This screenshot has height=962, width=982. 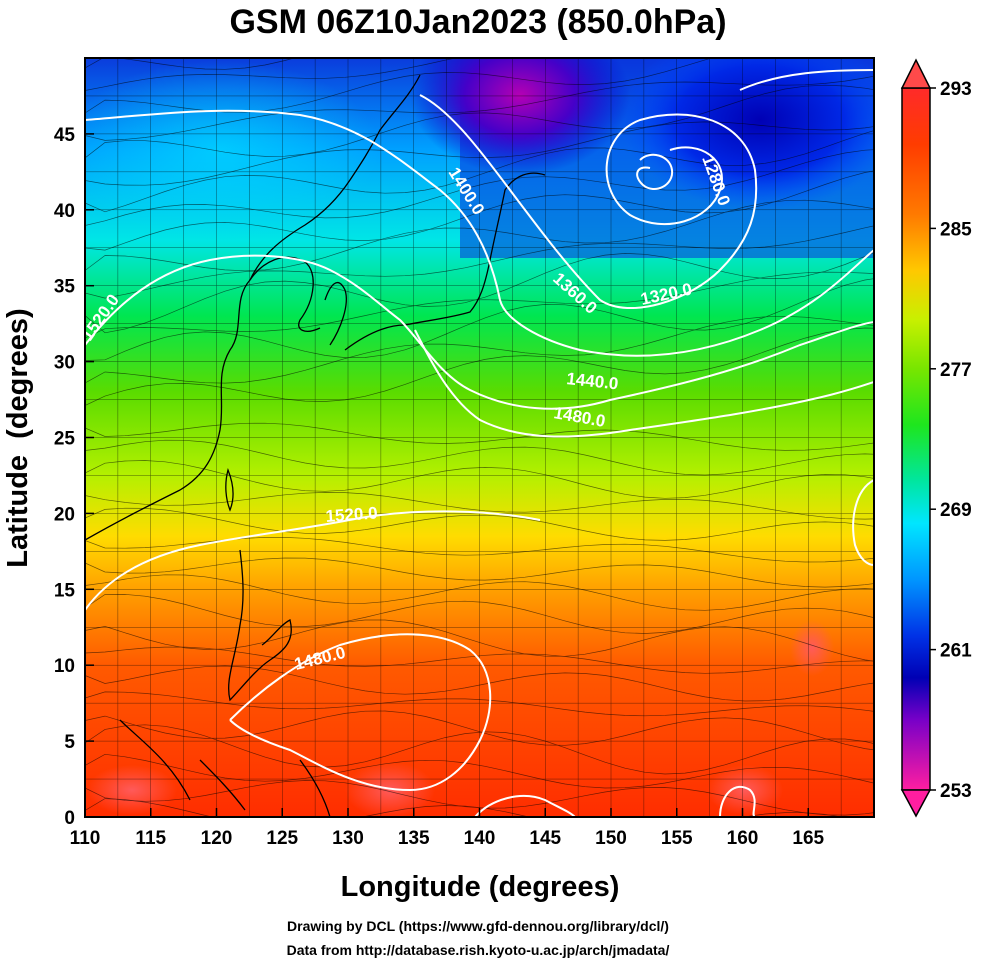 What do you see at coordinates (64, 666) in the screenshot?
I see `y-tick-label: 10` at bounding box center [64, 666].